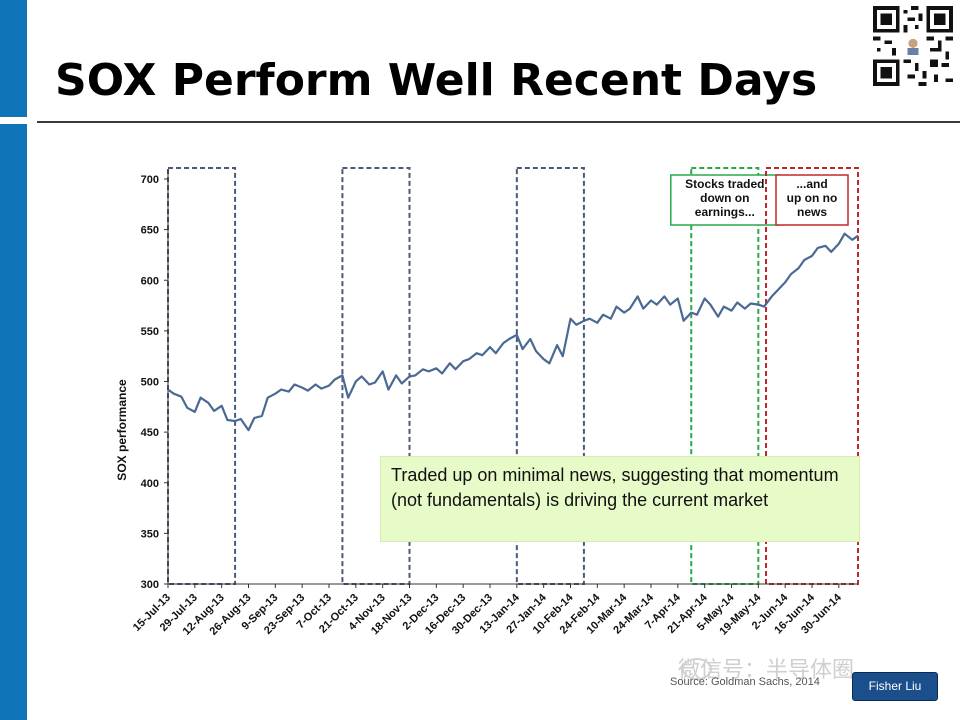  What do you see at coordinates (766, 669) in the screenshot?
I see `watermark: 微信号：半导体圈` at bounding box center [766, 669].